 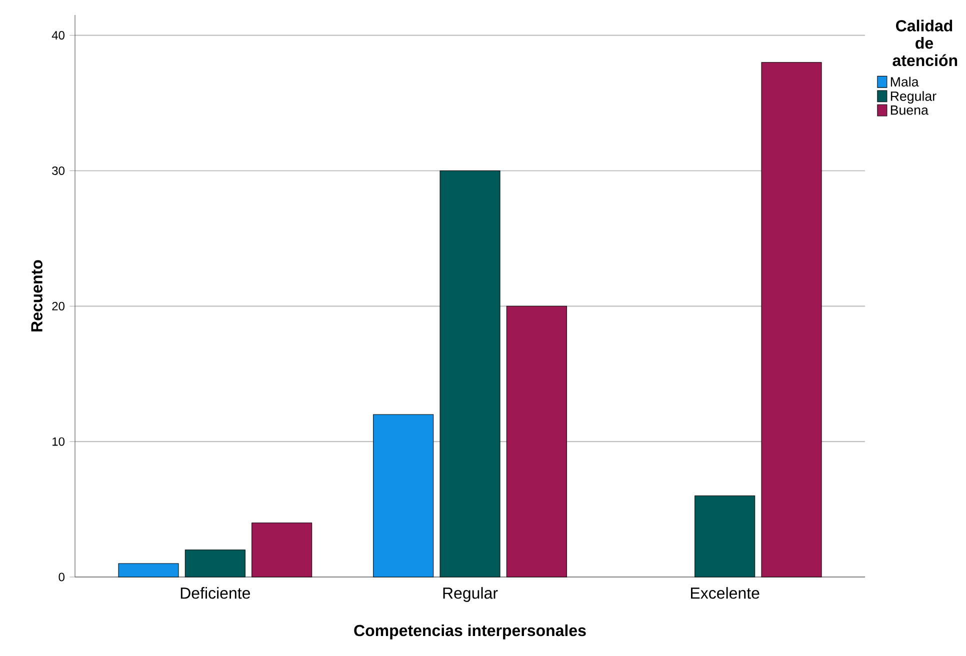 What do you see at coordinates (725, 593) in the screenshot?
I see `x-tick-label: Excelente` at bounding box center [725, 593].